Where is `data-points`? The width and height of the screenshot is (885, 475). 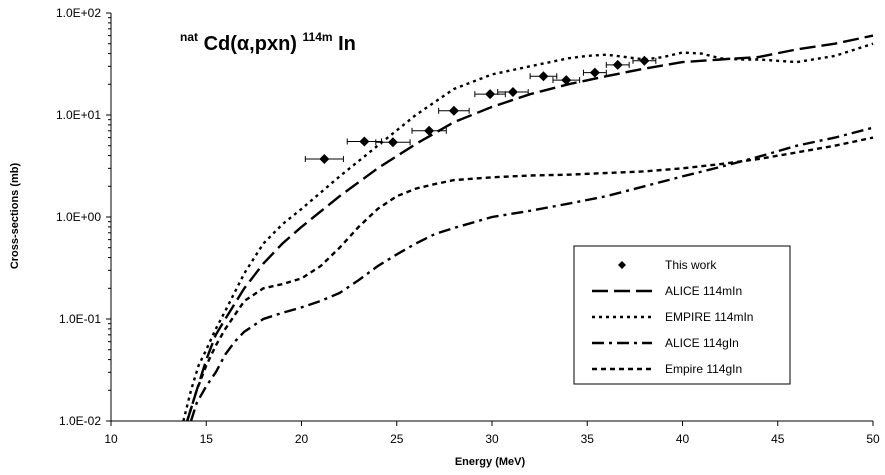 data-points is located at coordinates (480, 110).